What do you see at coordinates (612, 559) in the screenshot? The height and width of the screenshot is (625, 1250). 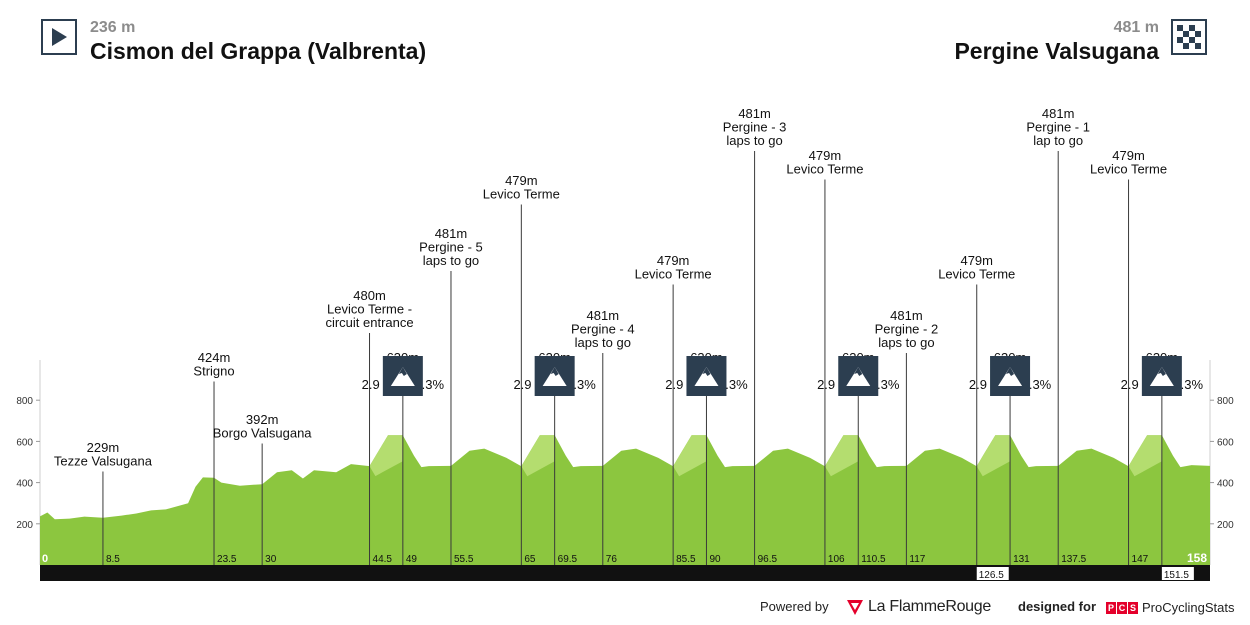 I see `distance-tick-label: 76` at bounding box center [612, 559].